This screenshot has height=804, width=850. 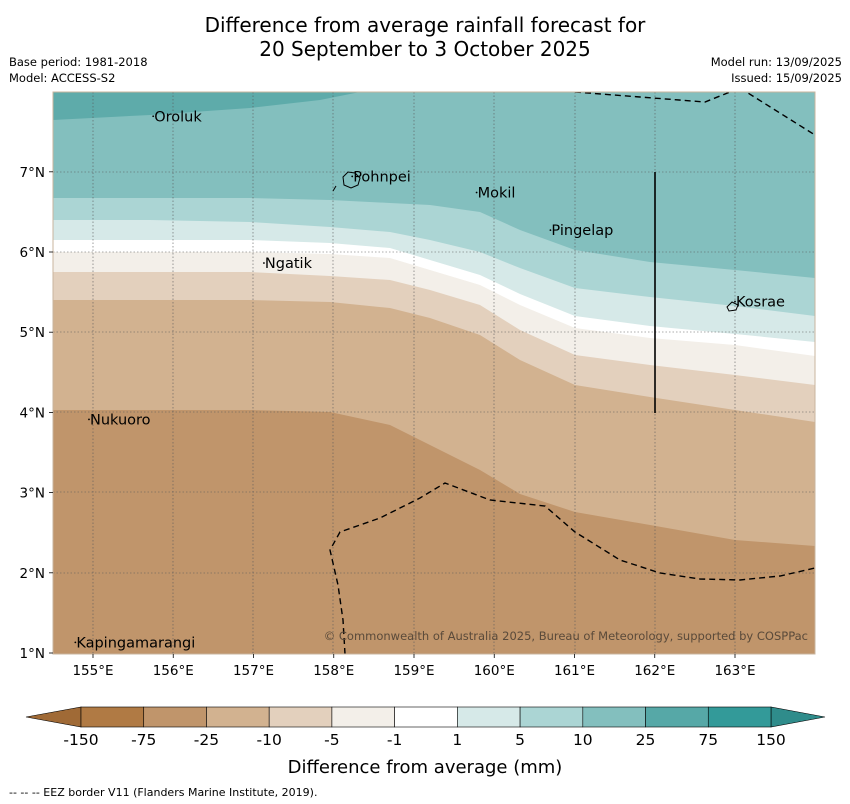 I want to click on place-marker-kosrae, so click(x=735, y=301).